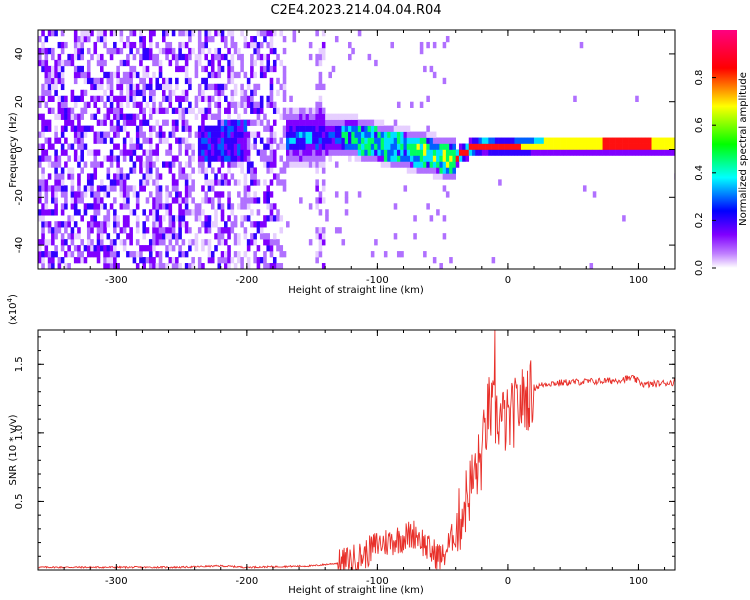 Image resolution: width=750 pixels, height=600 pixels. Describe the element at coordinates (19, 364) in the screenshot. I see `y-tick-label: 1.5` at that location.